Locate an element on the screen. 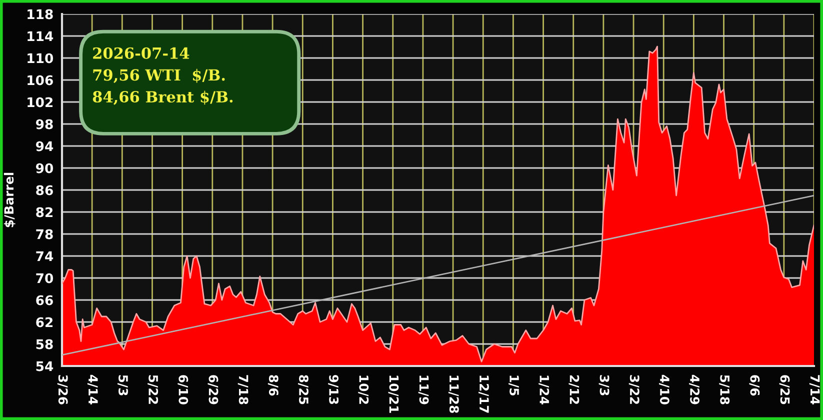 Image resolution: width=823 pixels, height=420 pixels. y-tick-label: 82 is located at coordinates (44, 212).